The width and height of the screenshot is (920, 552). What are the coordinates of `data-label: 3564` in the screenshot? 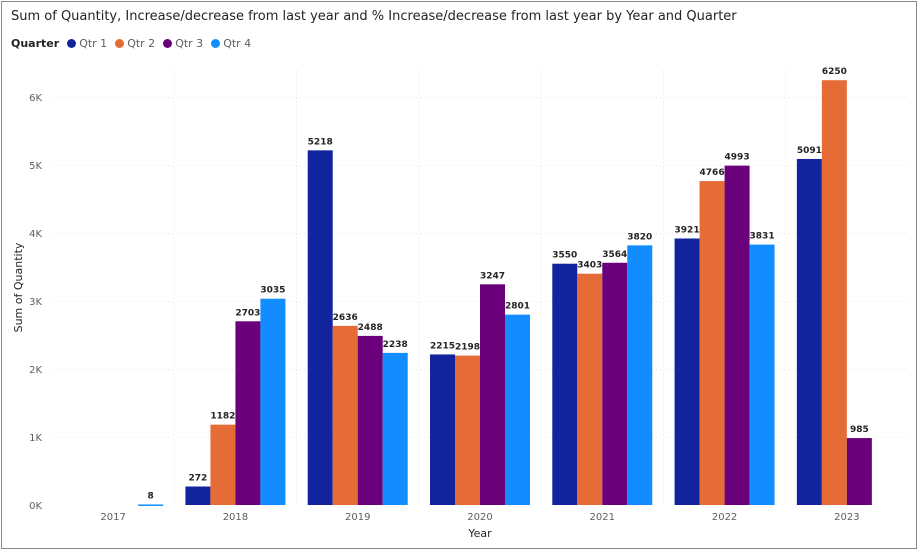 It's located at (614, 255).